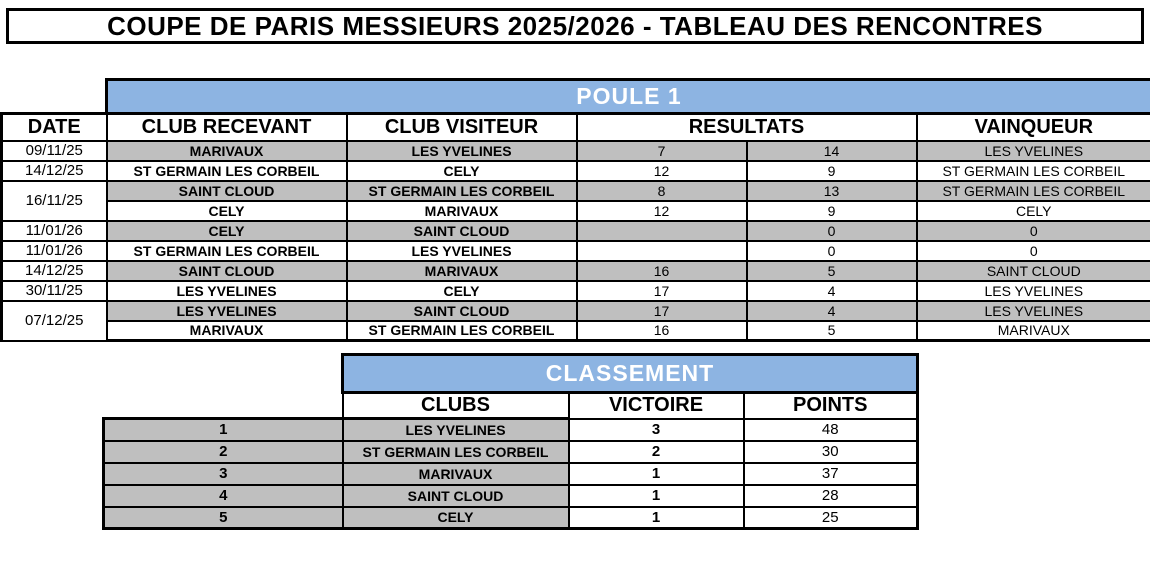  What do you see at coordinates (830, 473) in the screenshot?
I see `points-cell: 37` at bounding box center [830, 473].